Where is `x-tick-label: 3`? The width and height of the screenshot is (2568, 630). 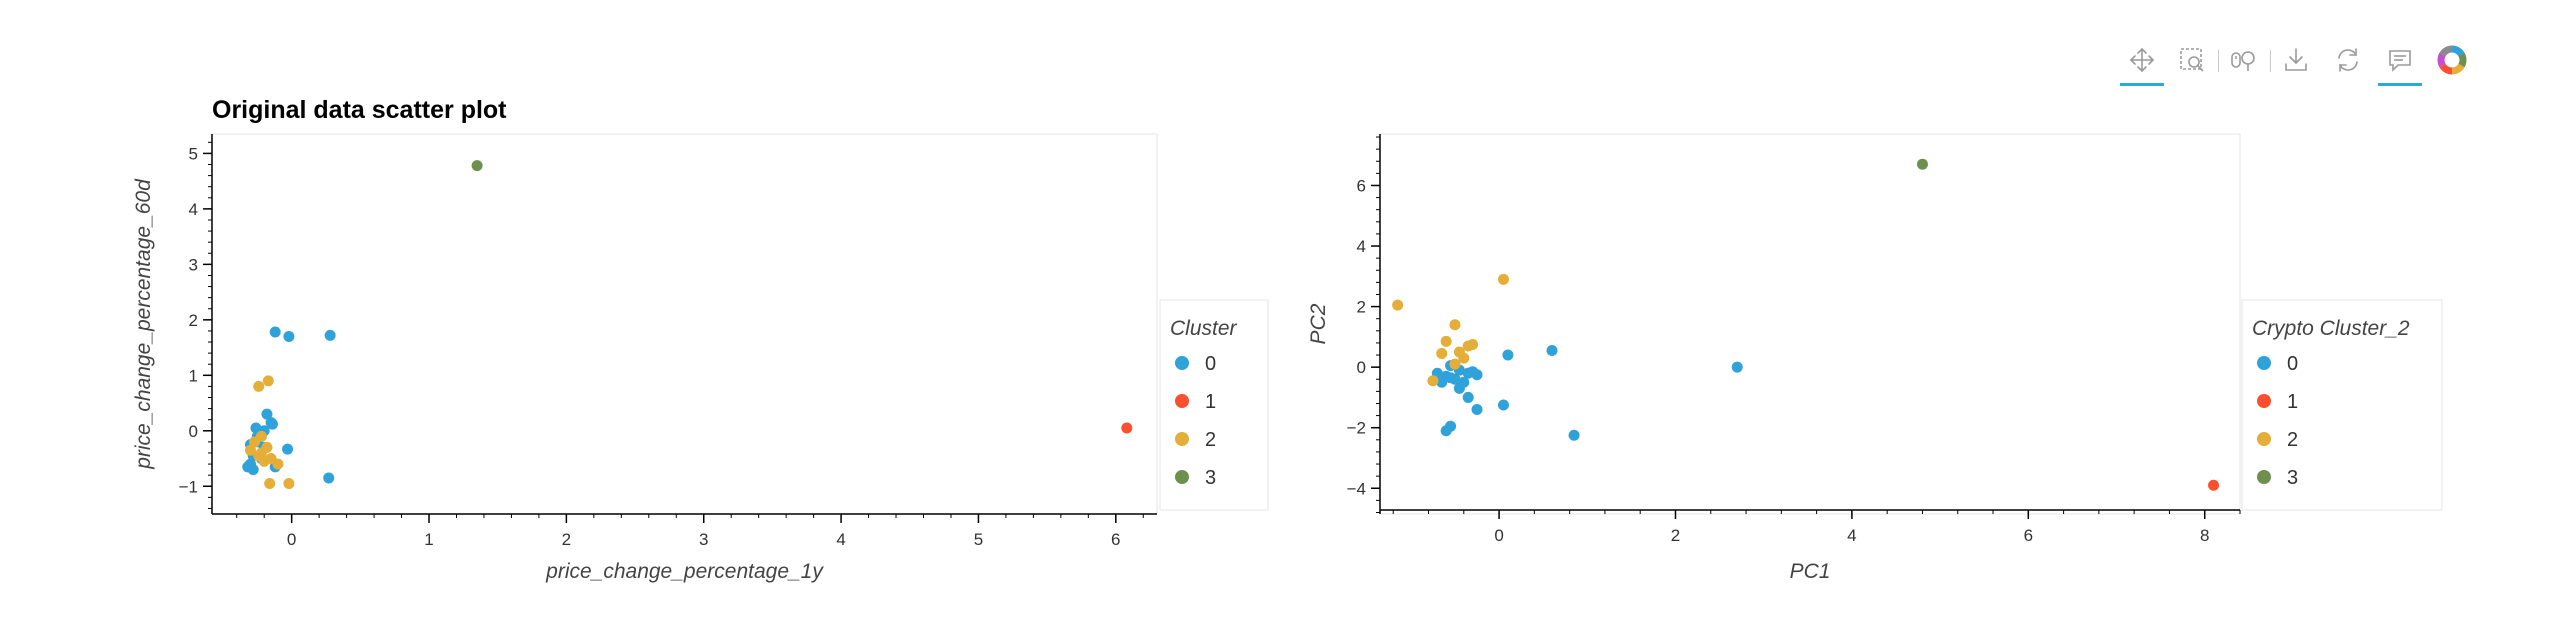
x-tick-label: 3 is located at coordinates (703, 539).